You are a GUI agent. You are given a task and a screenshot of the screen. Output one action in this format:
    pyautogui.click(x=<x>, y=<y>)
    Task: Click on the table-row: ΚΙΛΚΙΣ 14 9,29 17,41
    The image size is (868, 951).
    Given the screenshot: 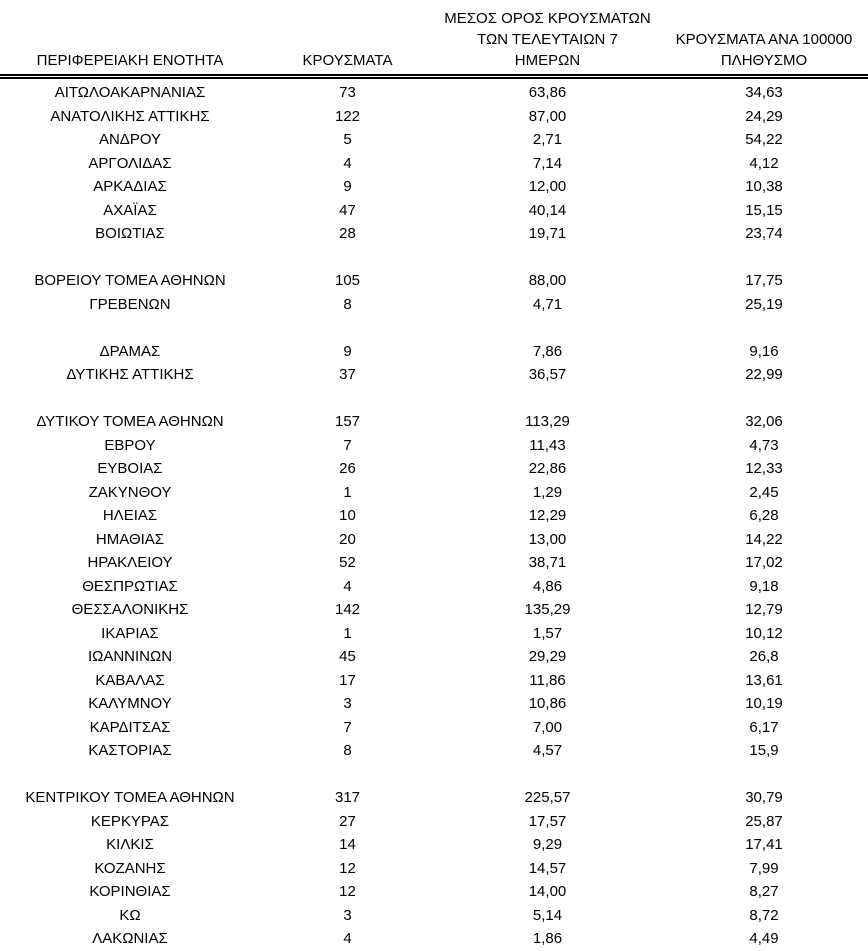 What is the action you would take?
    pyautogui.click(x=434, y=845)
    